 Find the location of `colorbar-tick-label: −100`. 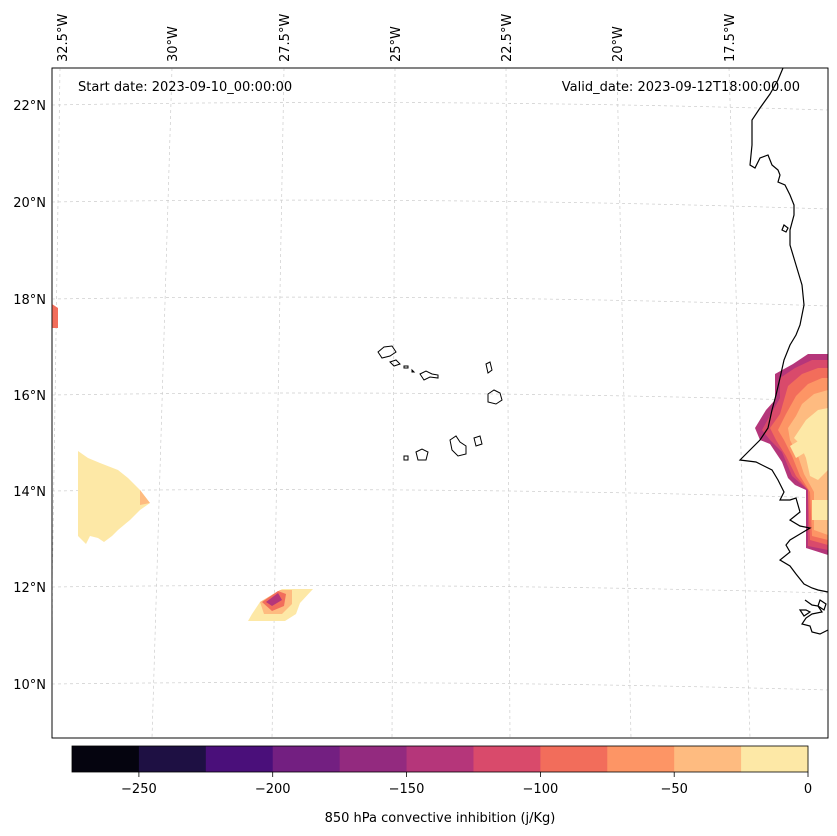

colorbar-tick-label: −100 is located at coordinates (541, 789).